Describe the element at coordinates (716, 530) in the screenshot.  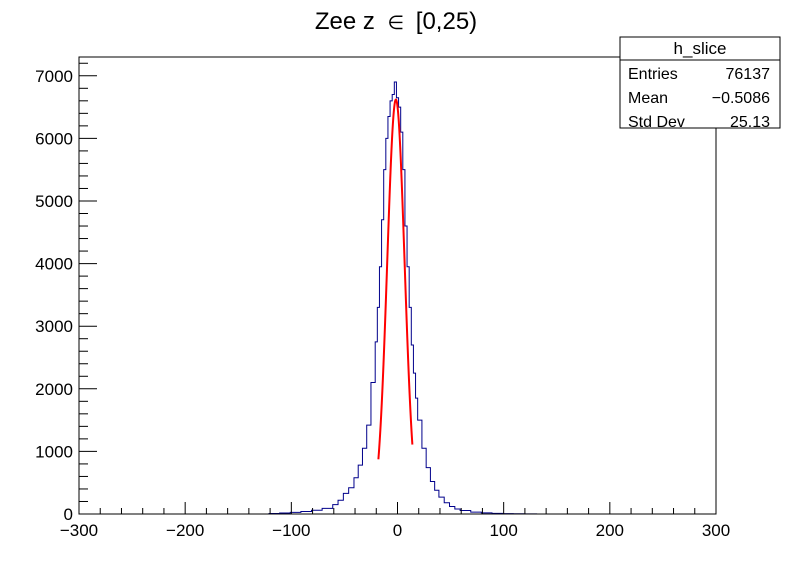
I see `x-tick-label: 300` at that location.